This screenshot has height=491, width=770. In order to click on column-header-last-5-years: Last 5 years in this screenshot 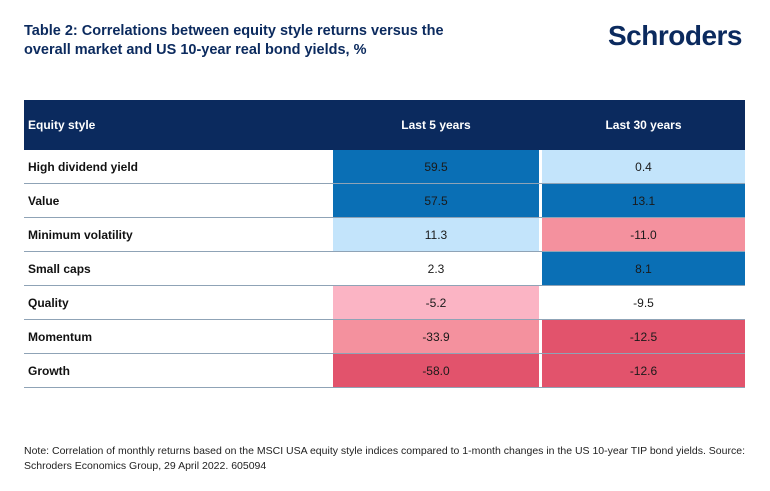, I will do `click(436, 125)`.